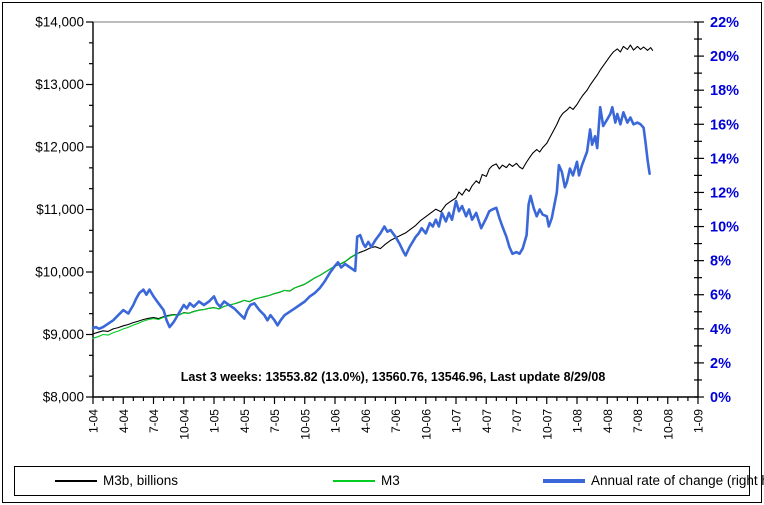 The height and width of the screenshot is (505, 764). I want to click on x-axis-label: 1-05, so click(215, 421).